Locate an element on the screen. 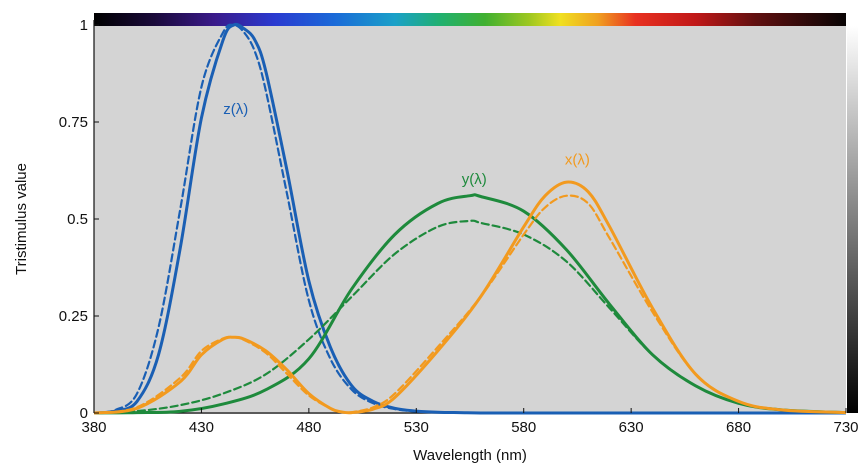 Image resolution: width=858 pixels, height=469 pixels. series-label-x: x(λ) is located at coordinates (577, 160).